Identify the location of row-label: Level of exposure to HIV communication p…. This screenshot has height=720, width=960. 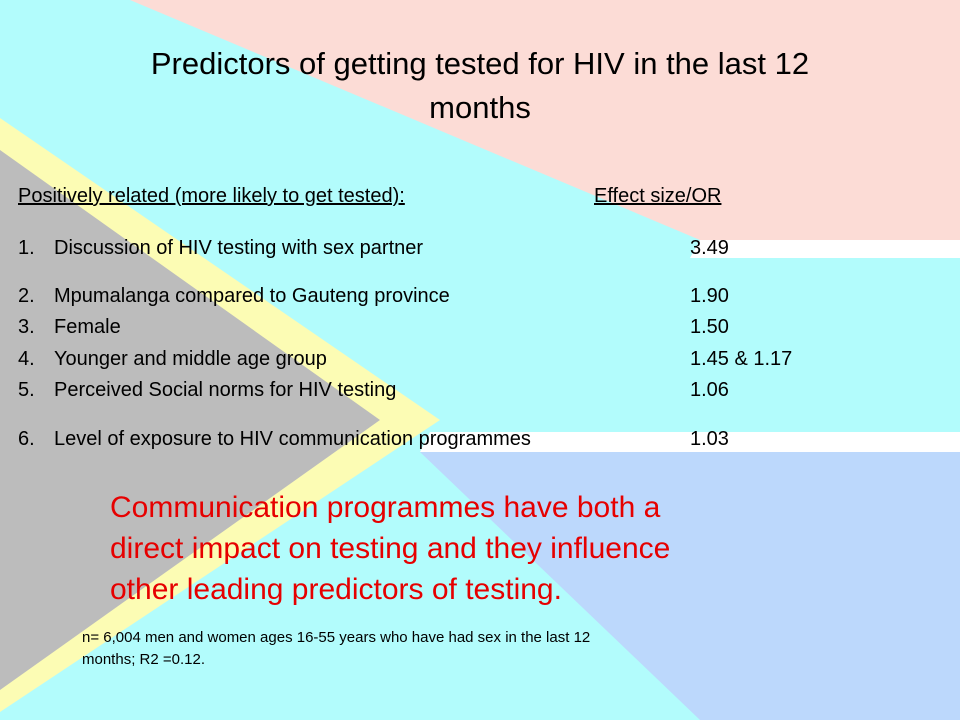
(292, 439).